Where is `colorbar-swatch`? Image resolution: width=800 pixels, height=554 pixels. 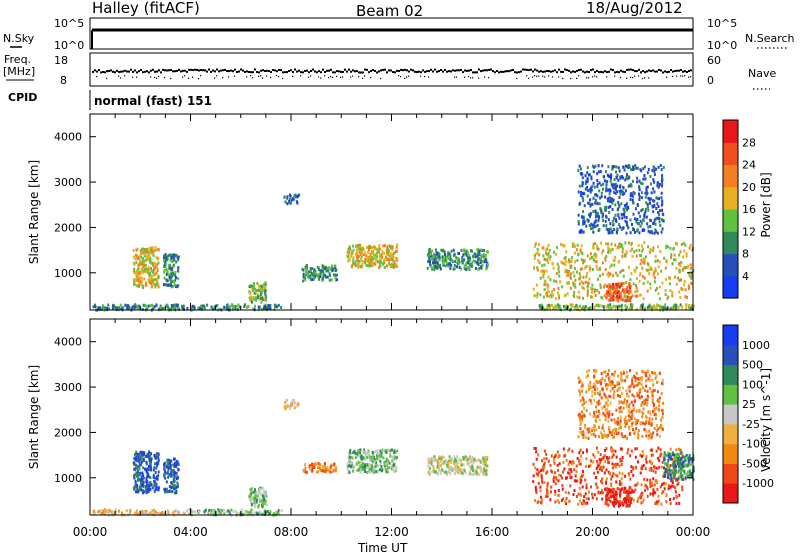 colorbar-swatch is located at coordinates (730, 198).